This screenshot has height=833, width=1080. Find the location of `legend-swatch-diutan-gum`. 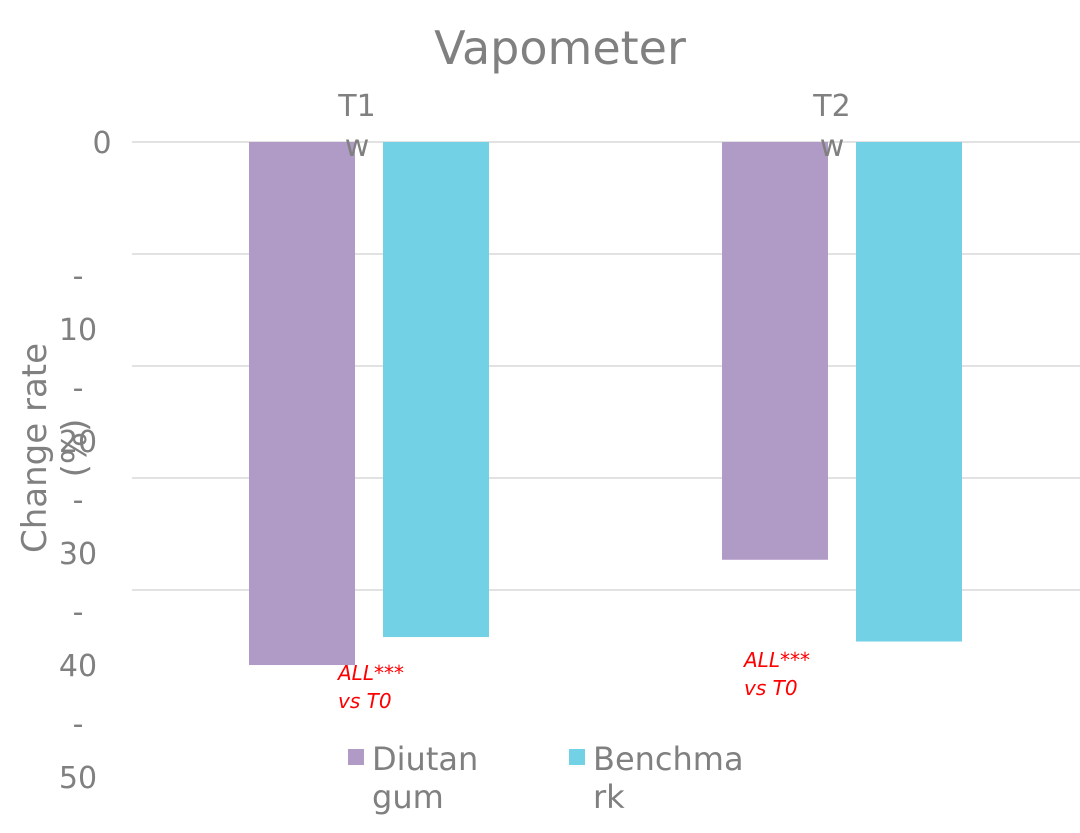

legend-swatch-diutan-gum is located at coordinates (356, 757).